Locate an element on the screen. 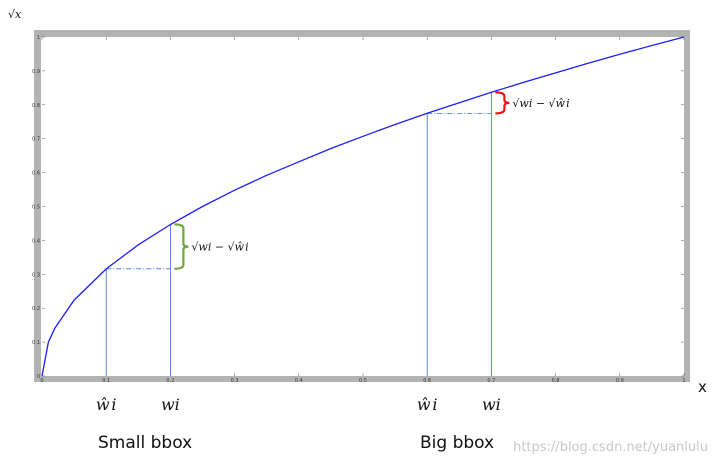 This screenshot has width=718, height=473. y-tick-label: 0.5 is located at coordinates (36, 208).